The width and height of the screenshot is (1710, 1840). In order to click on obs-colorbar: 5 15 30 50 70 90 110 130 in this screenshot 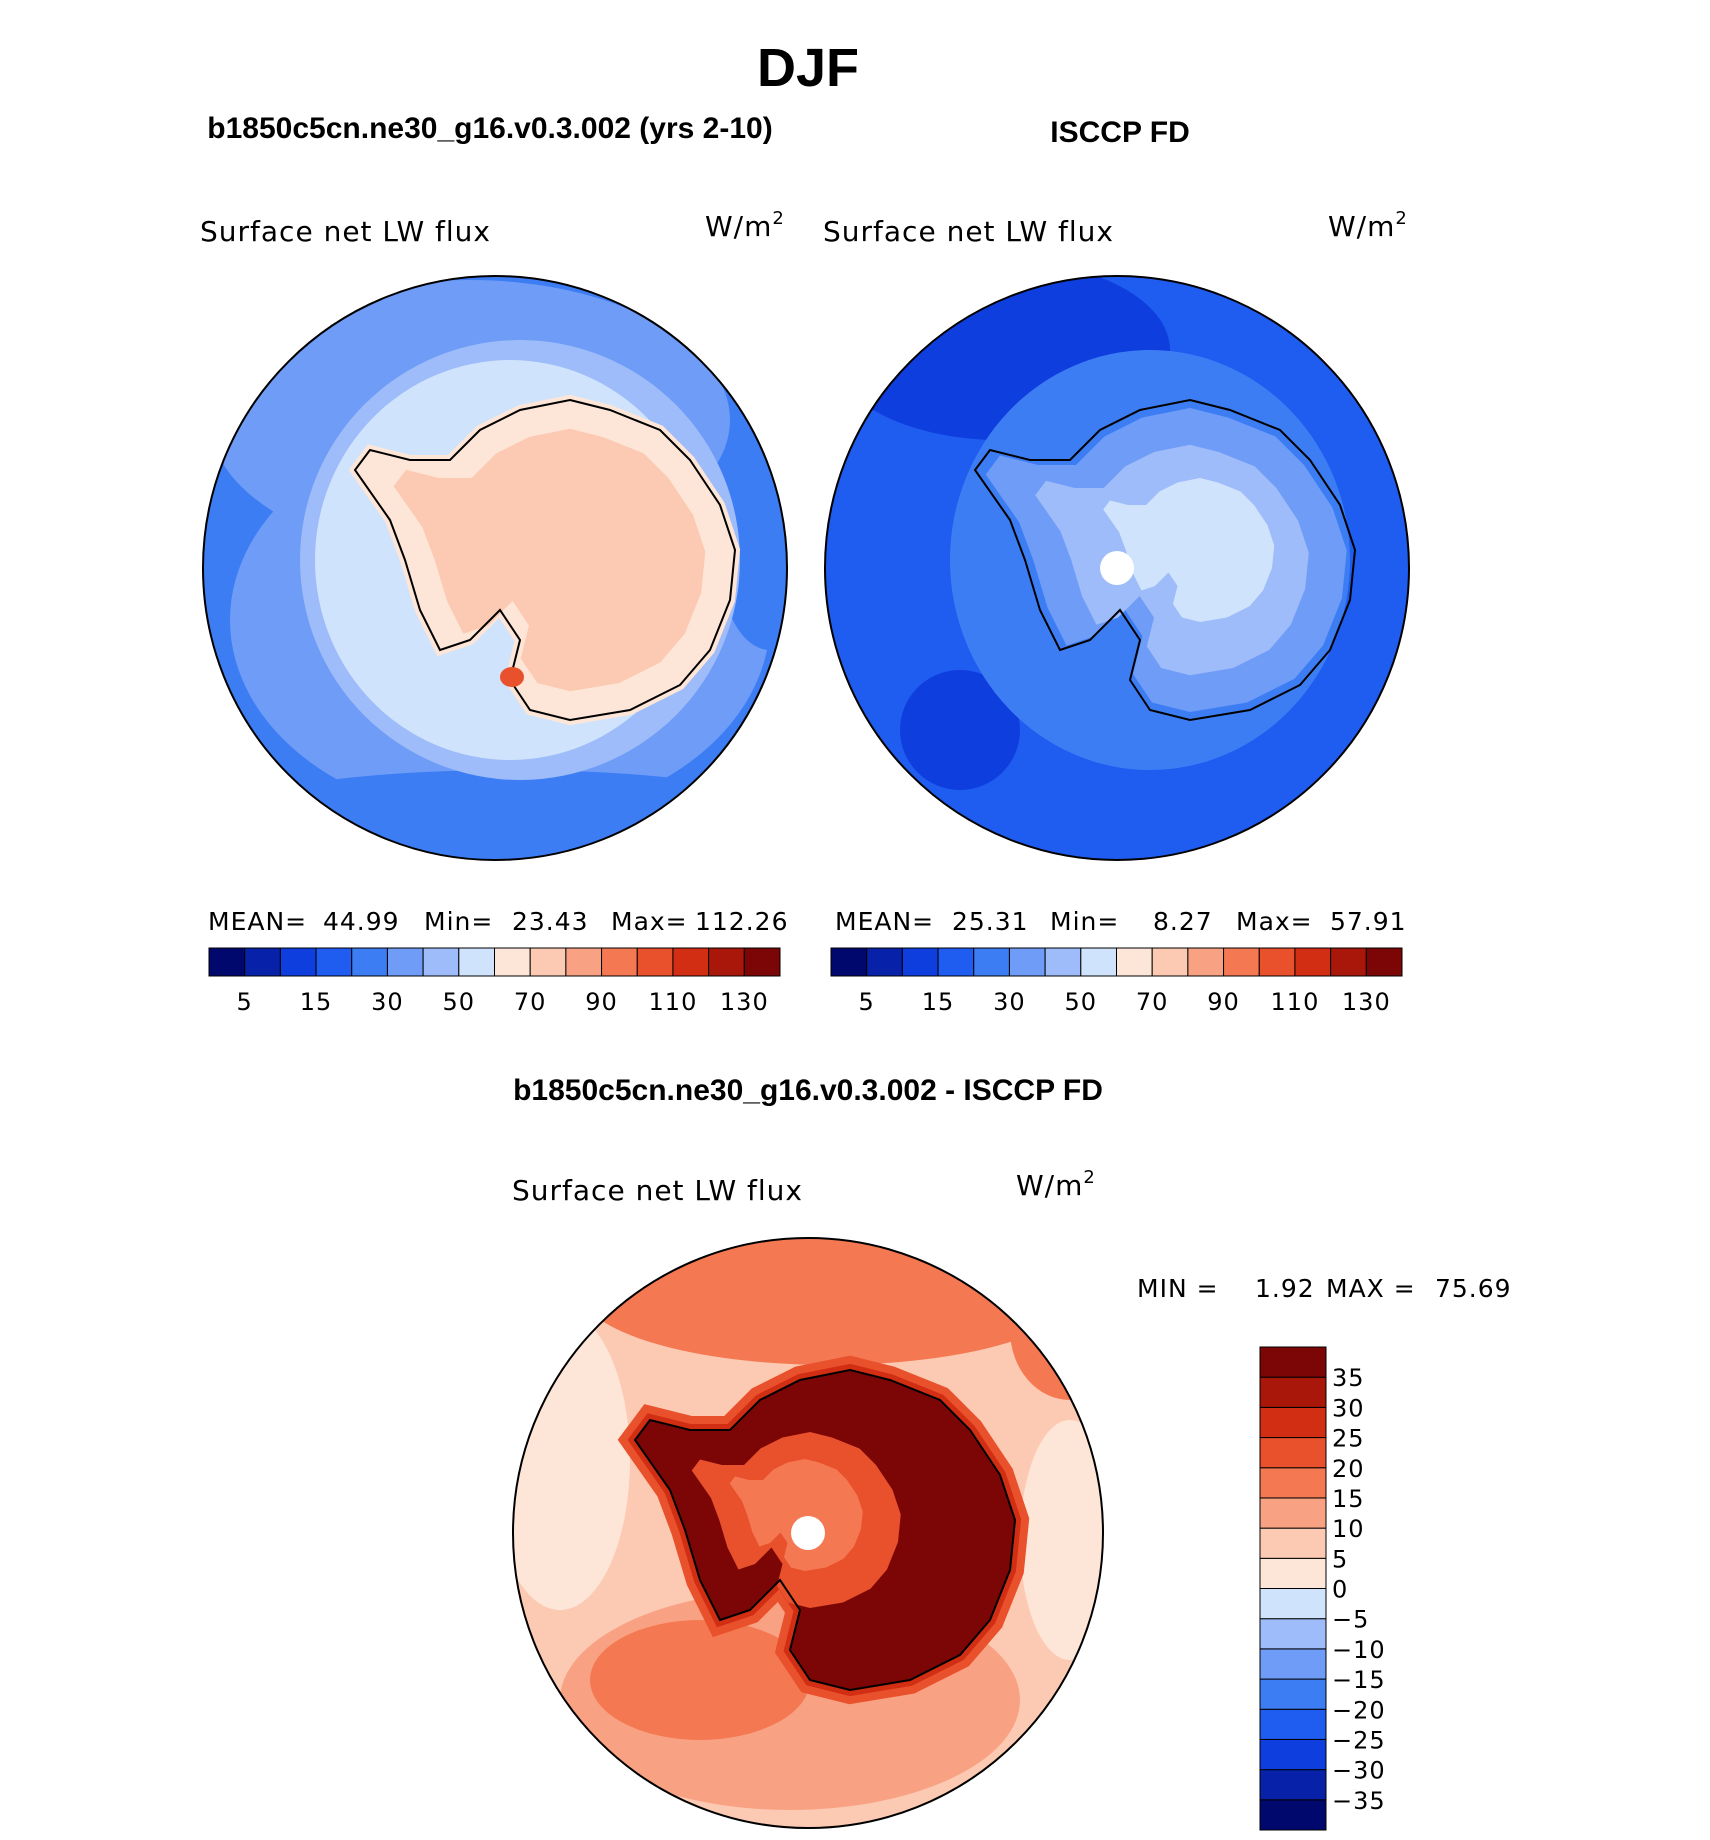, I will do `click(1116, 981)`.